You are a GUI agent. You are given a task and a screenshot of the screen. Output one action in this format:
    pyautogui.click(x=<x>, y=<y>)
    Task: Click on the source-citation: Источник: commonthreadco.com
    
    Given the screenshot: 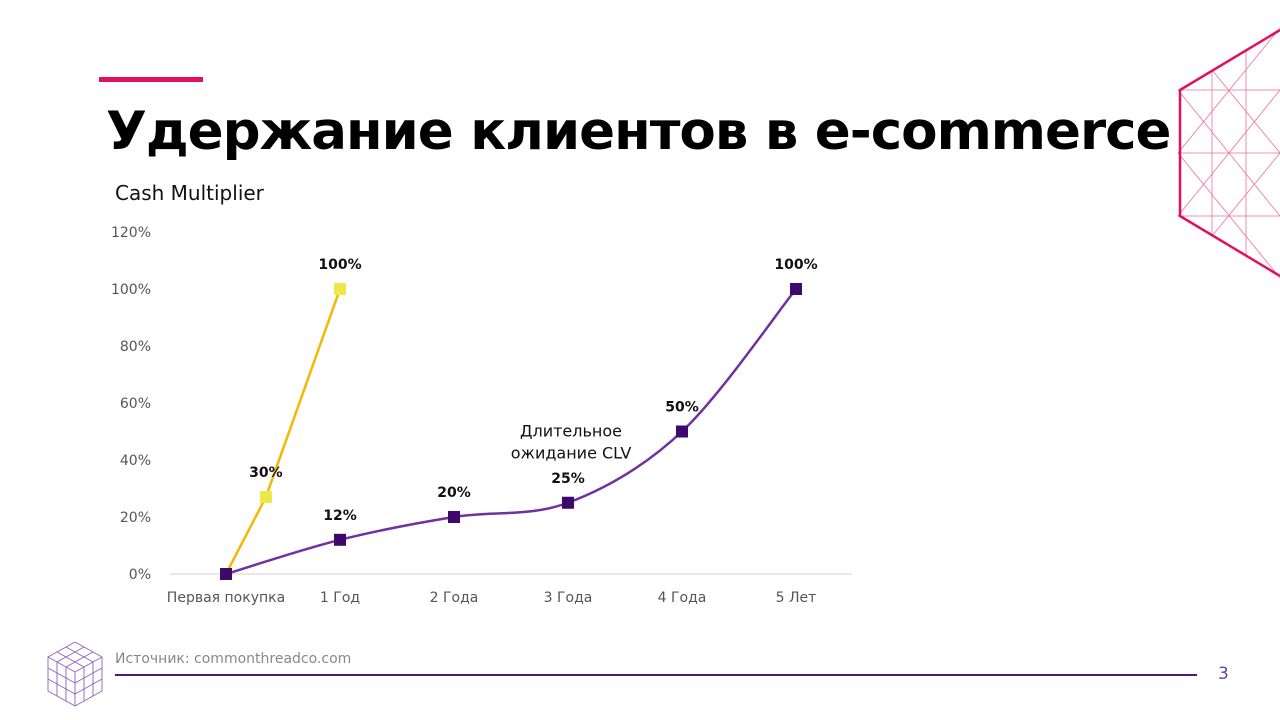 What is the action you would take?
    pyautogui.click(x=233, y=659)
    